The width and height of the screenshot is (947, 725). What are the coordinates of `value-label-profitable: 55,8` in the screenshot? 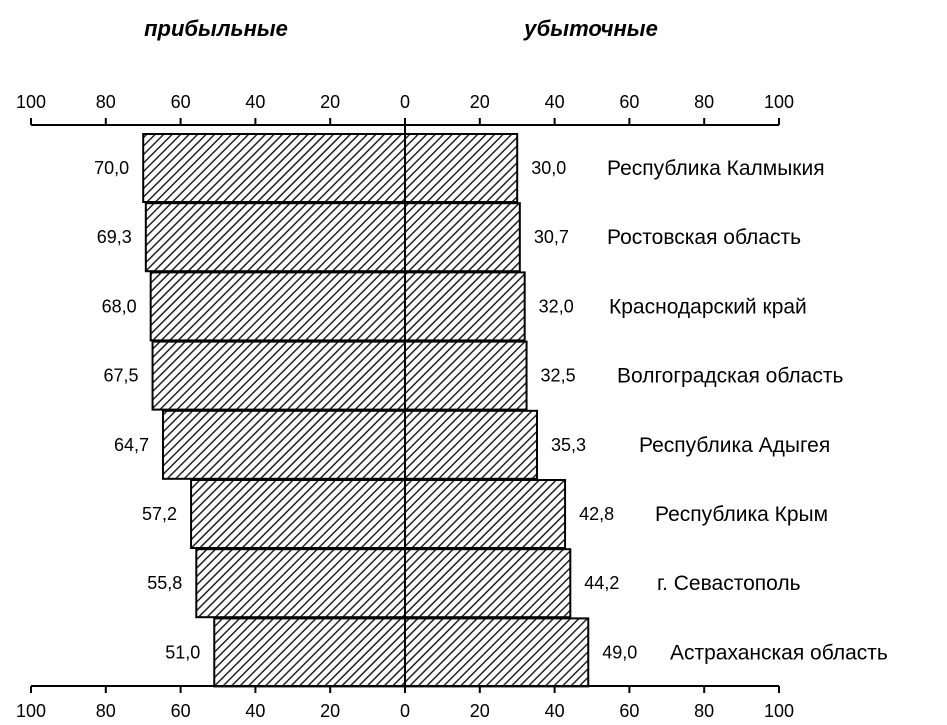 It's located at (164, 583).